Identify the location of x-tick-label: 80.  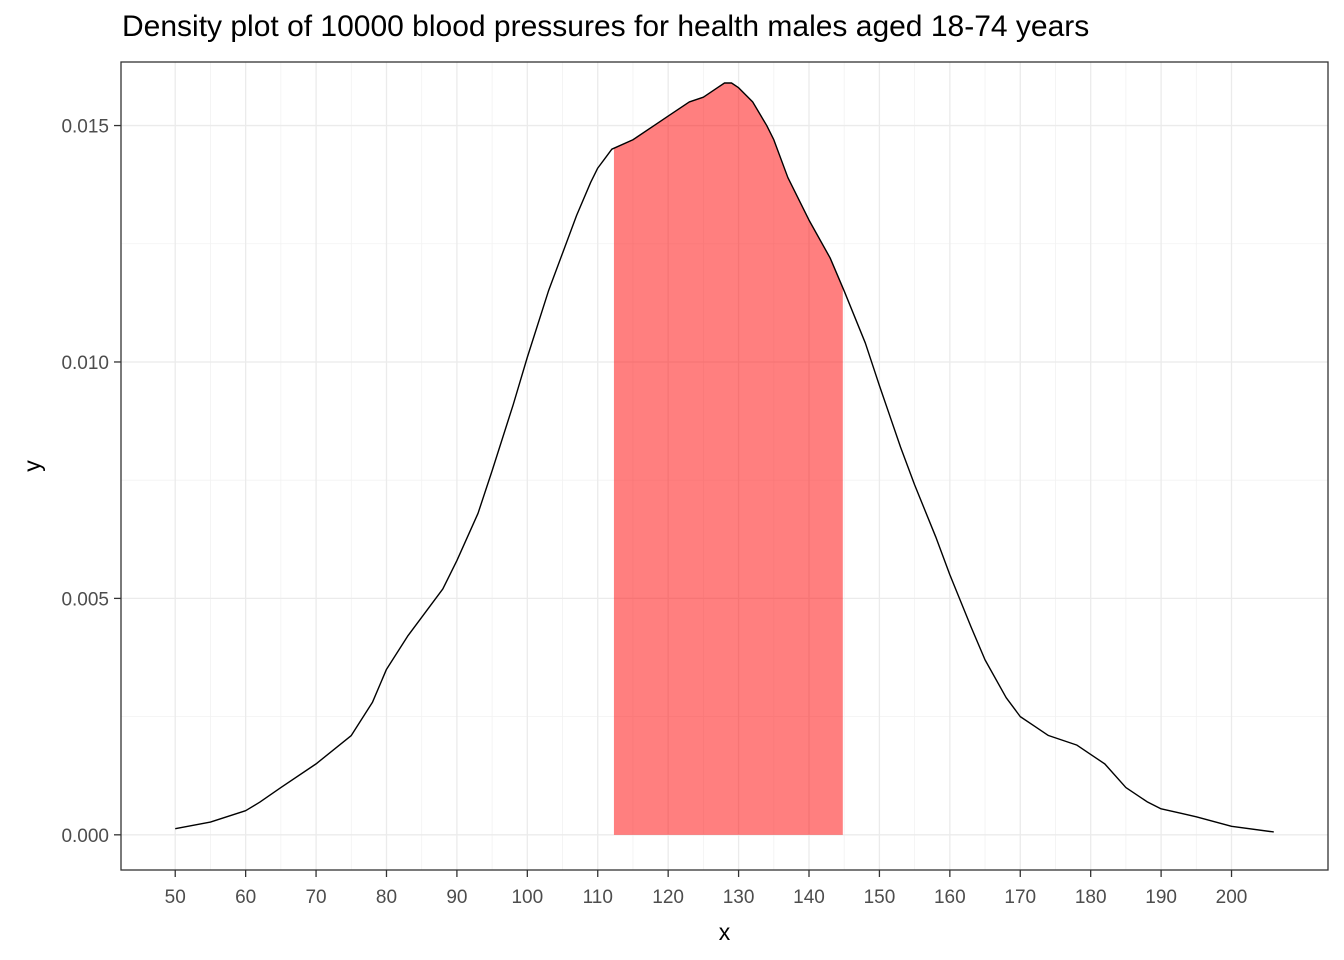
(386, 897).